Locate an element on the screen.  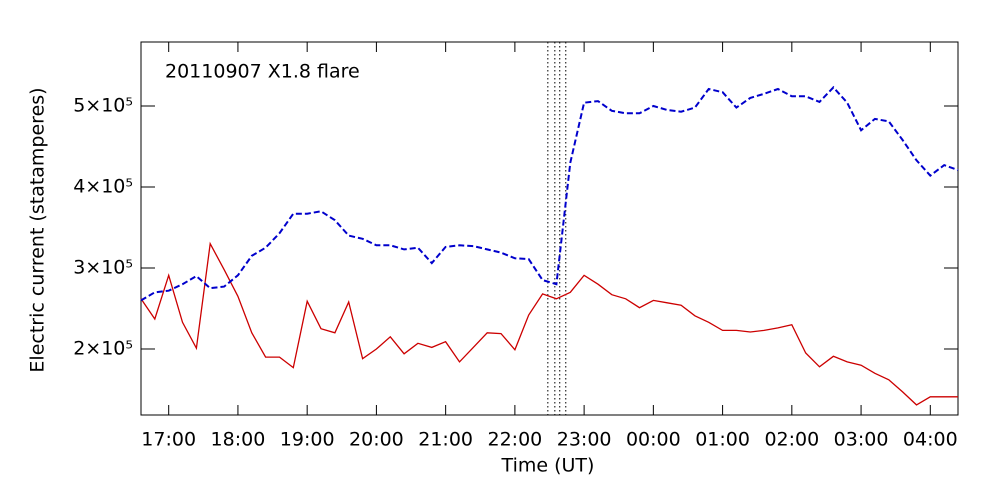
x-tick-label: 23:00 is located at coordinates (584, 440).